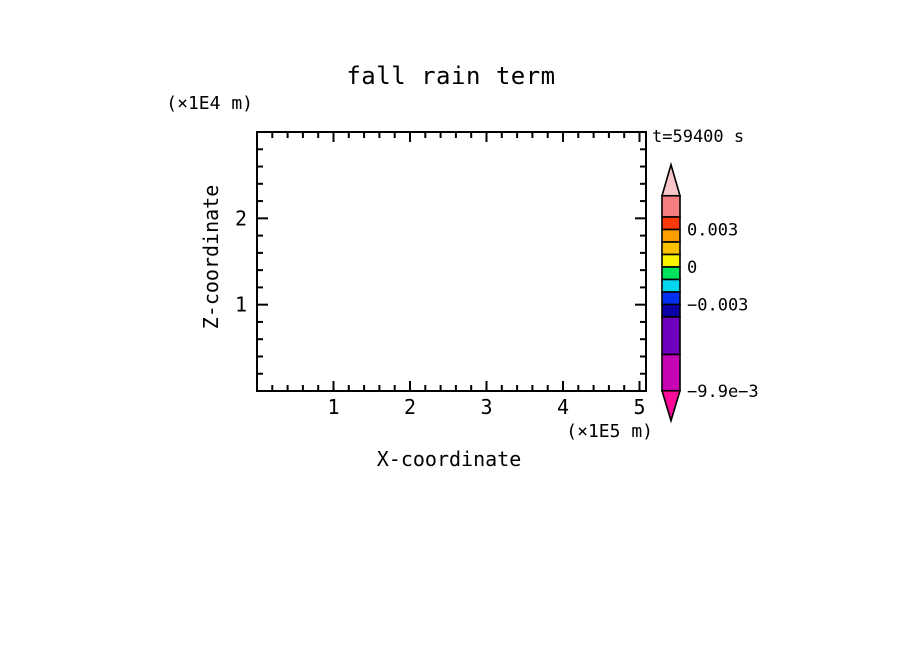 This screenshot has height=654, width=904. I want to click on x-axis-tick-label: 4, so click(563, 407).